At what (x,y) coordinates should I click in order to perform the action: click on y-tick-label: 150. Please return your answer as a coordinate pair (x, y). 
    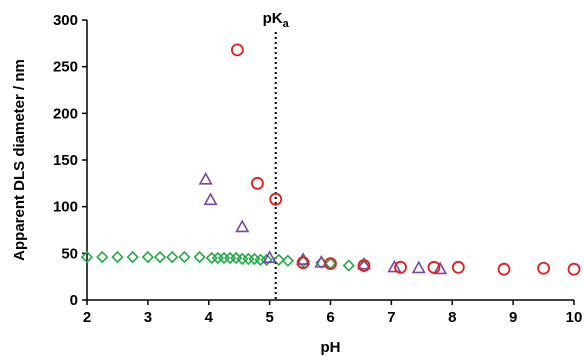
    Looking at the image, I should click on (65, 160).